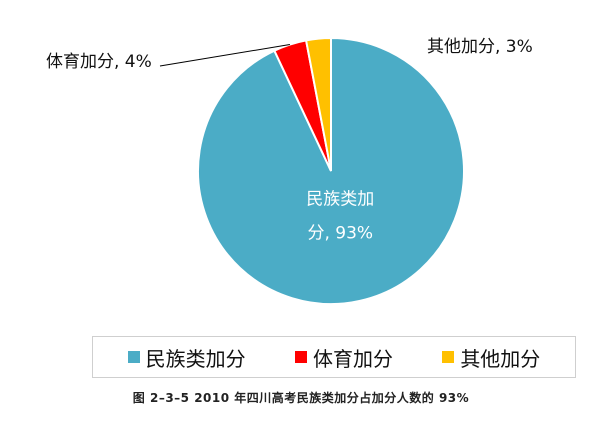  What do you see at coordinates (318, 104) in the screenshot?
I see `pie-slice-other` at bounding box center [318, 104].